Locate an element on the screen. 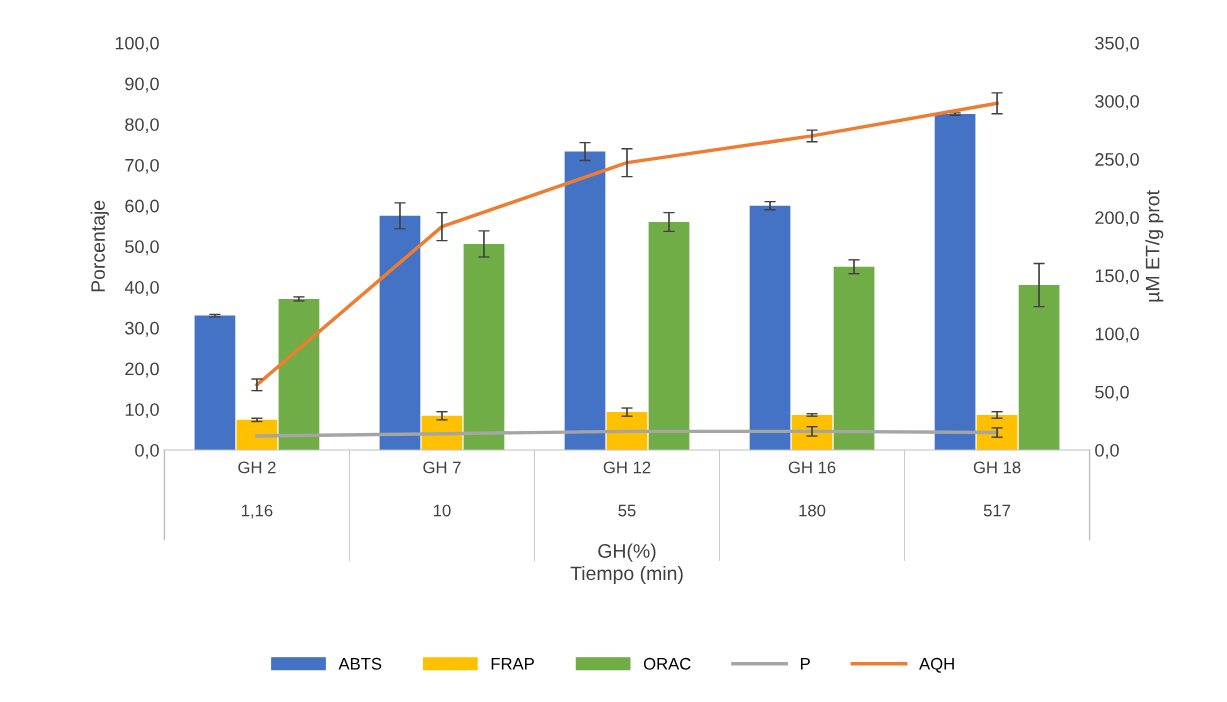 Image resolution: width=1227 pixels, height=702 pixels. y-tick-label: 40,0 is located at coordinates (141, 288).